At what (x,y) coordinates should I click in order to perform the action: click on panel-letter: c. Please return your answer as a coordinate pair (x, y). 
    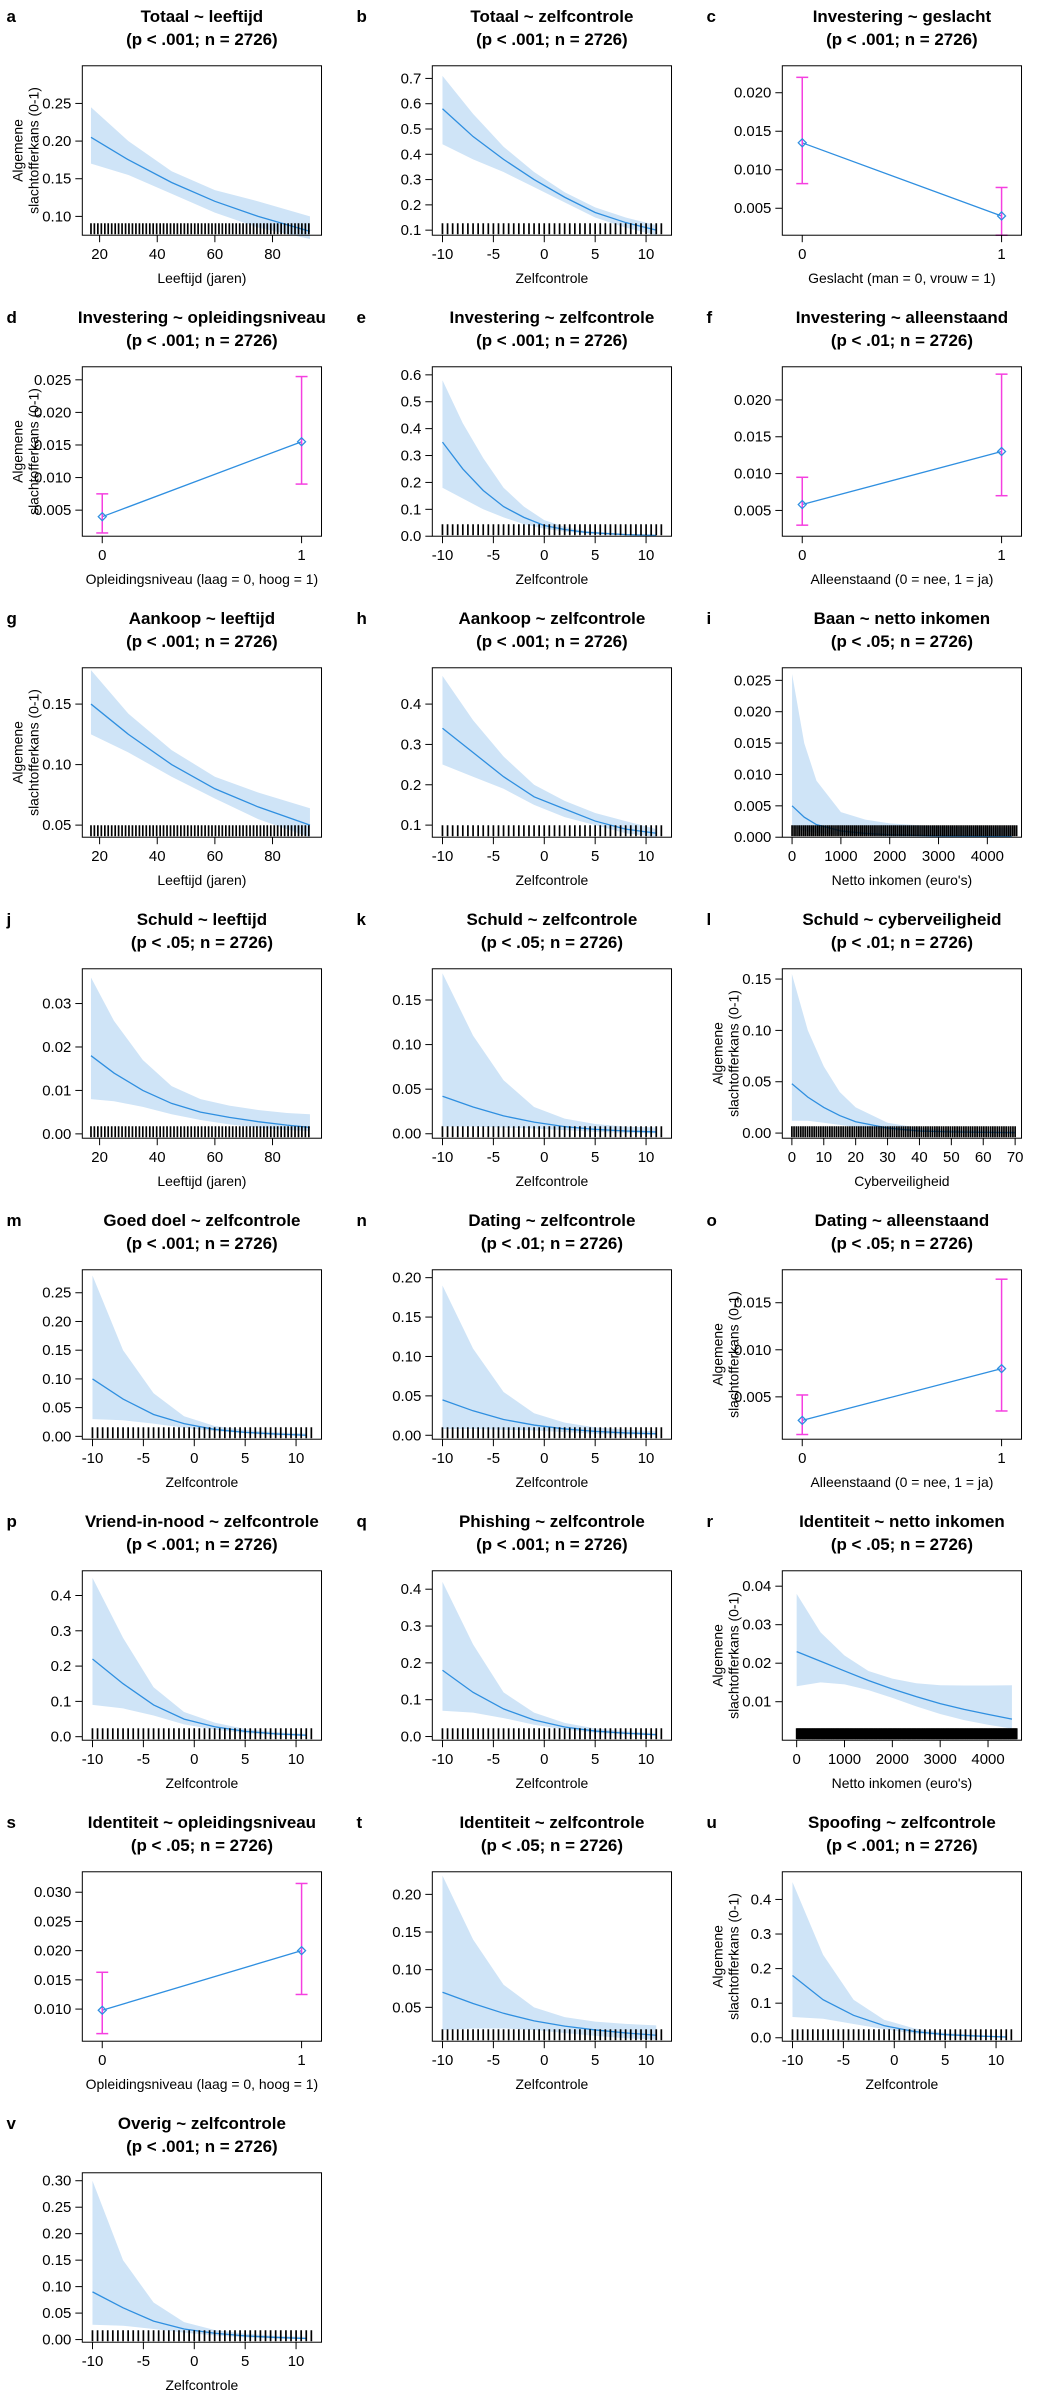
    Looking at the image, I should click on (711, 16).